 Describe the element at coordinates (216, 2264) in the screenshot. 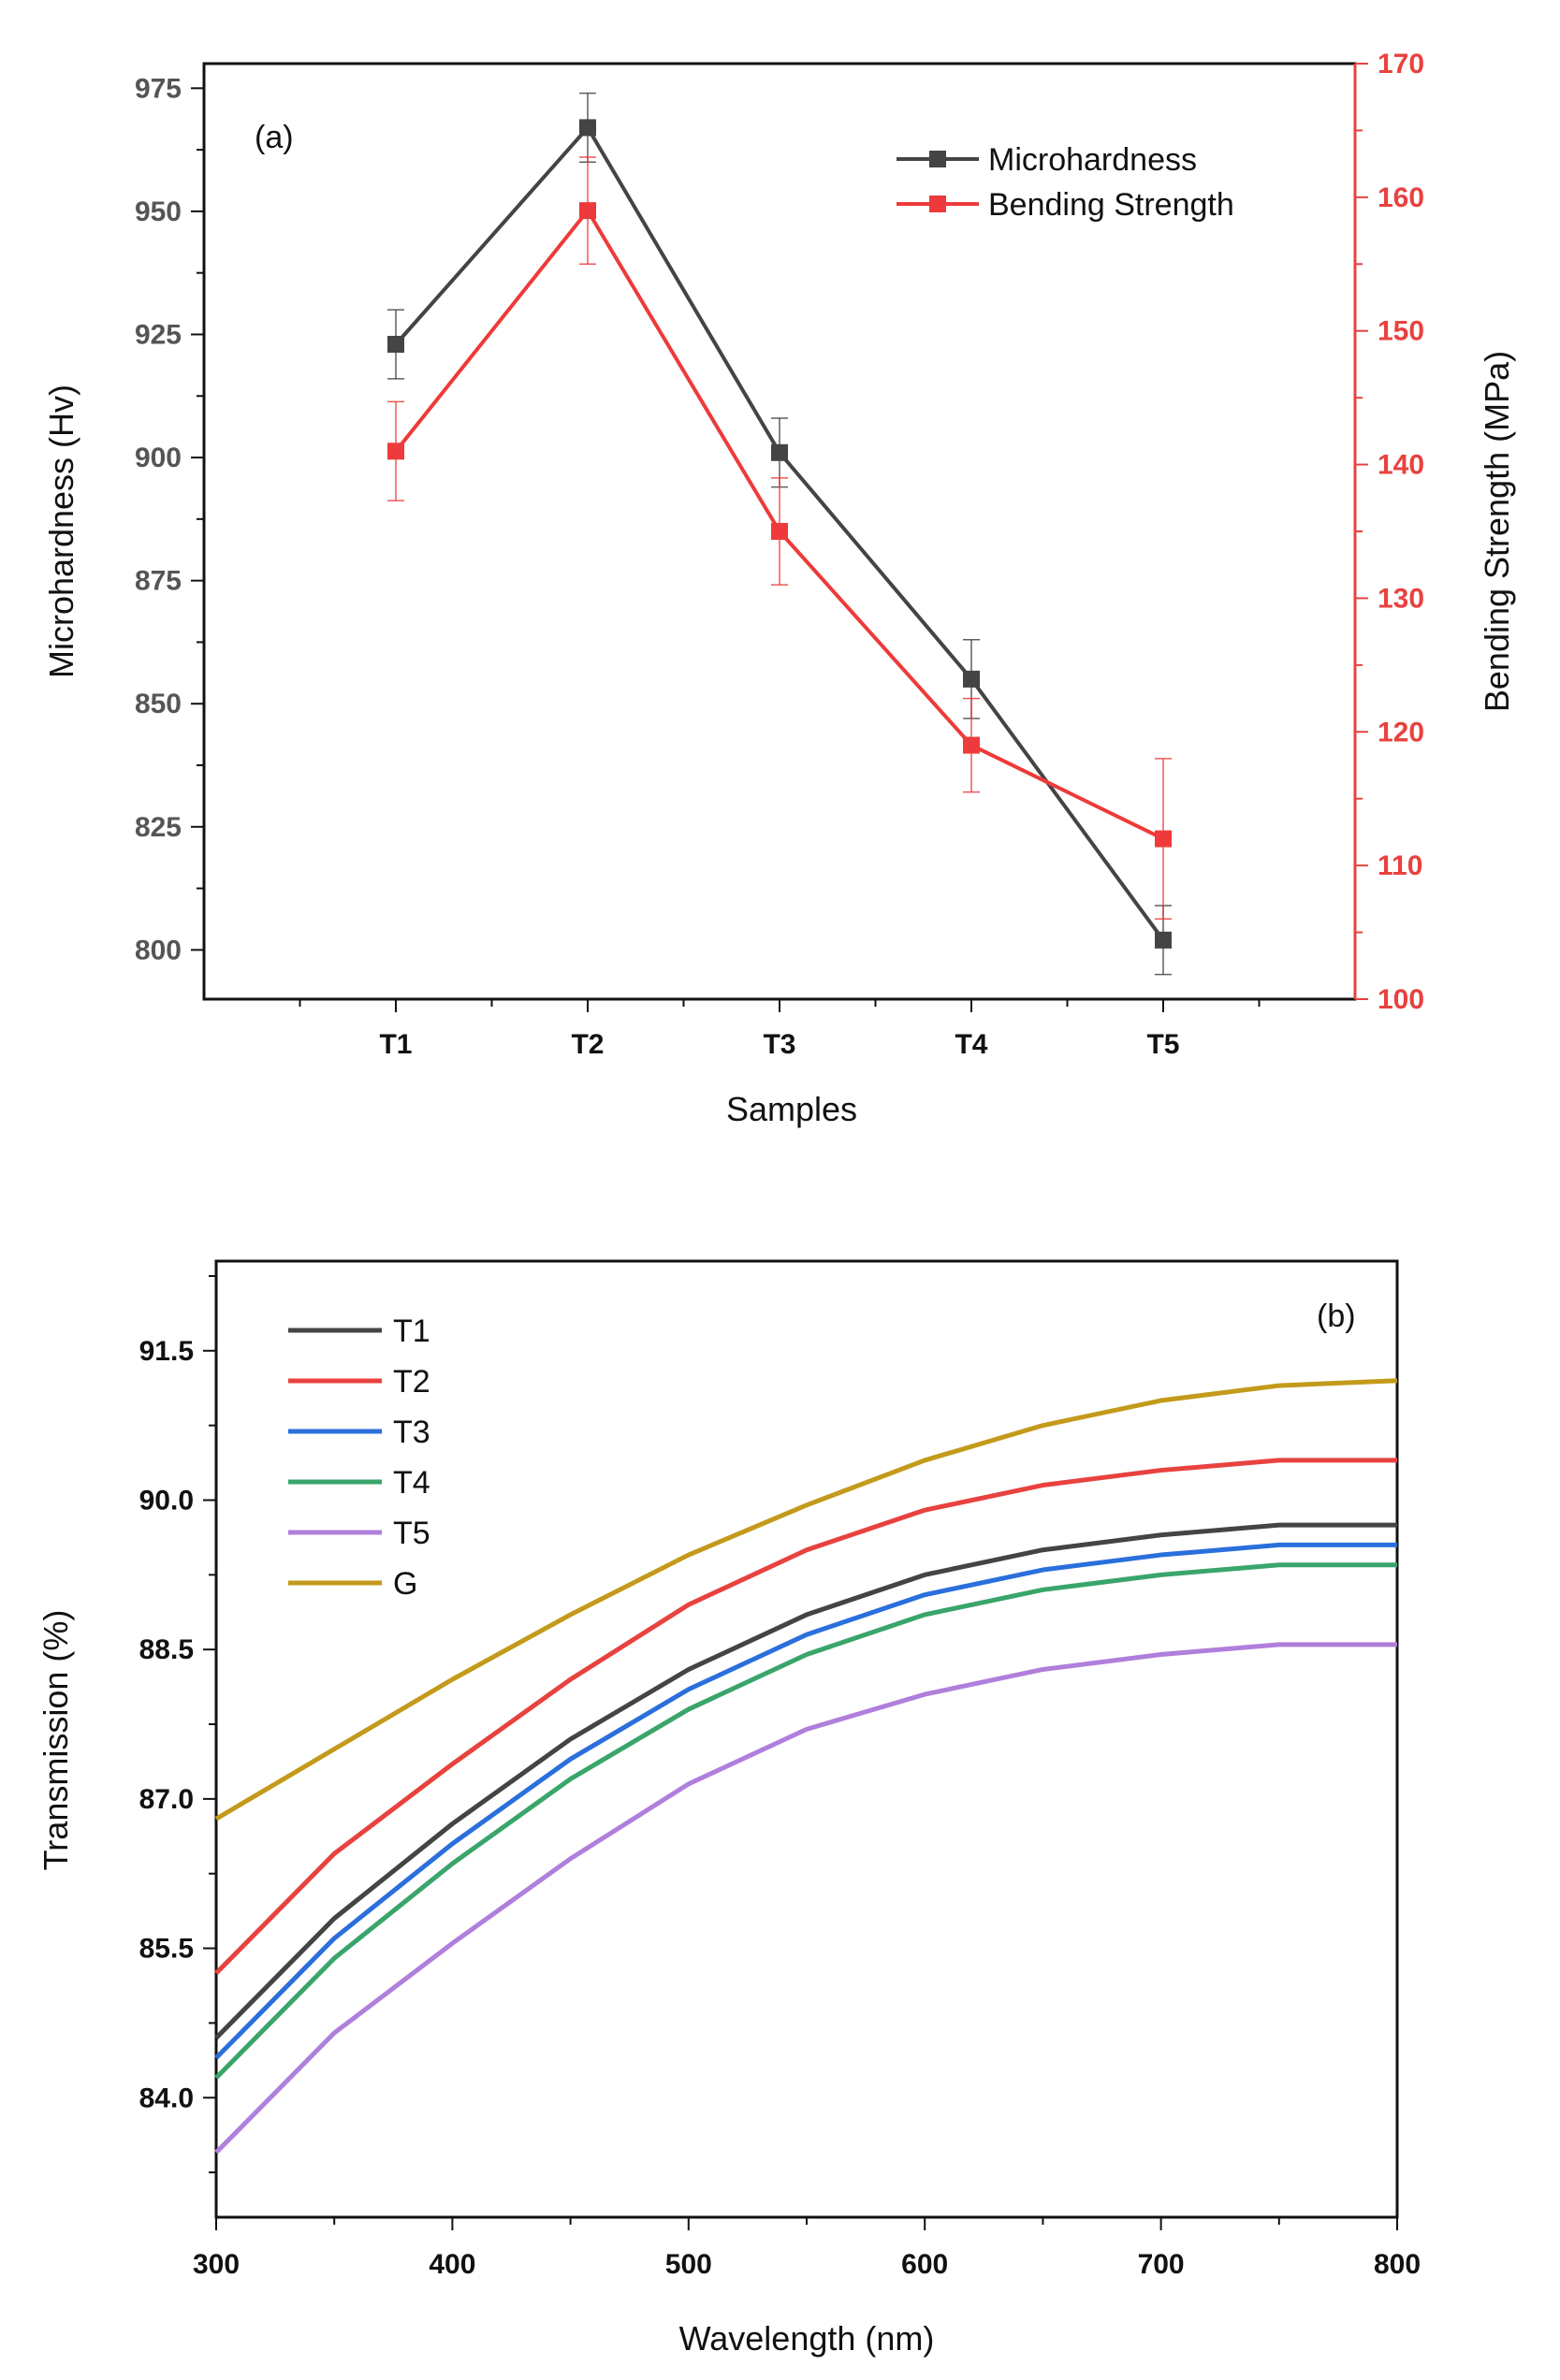

I see `x-tick-label: 300` at that location.